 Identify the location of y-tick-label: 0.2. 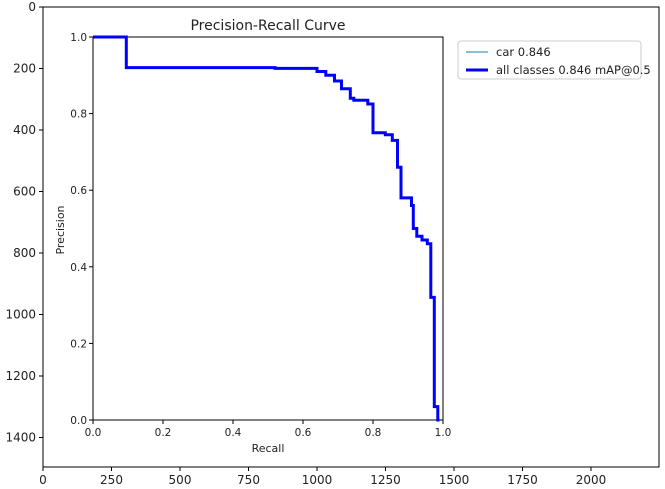
(78, 344).